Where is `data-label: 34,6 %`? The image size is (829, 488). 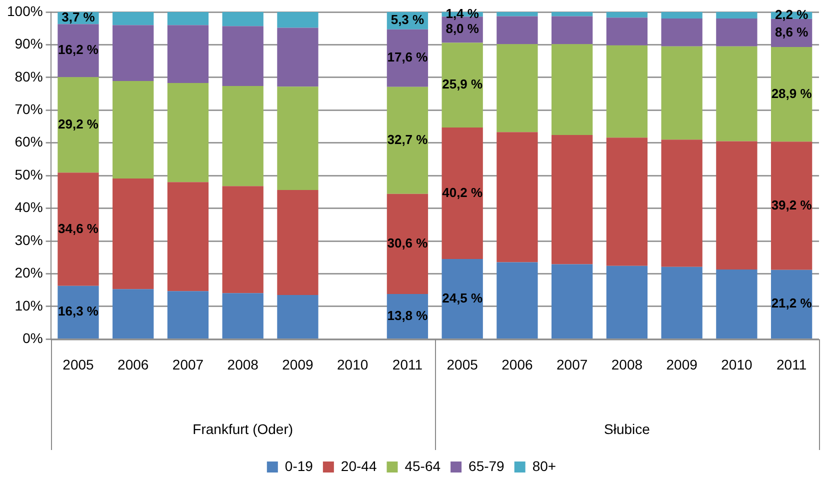
data-label: 34,6 % is located at coordinates (78, 228).